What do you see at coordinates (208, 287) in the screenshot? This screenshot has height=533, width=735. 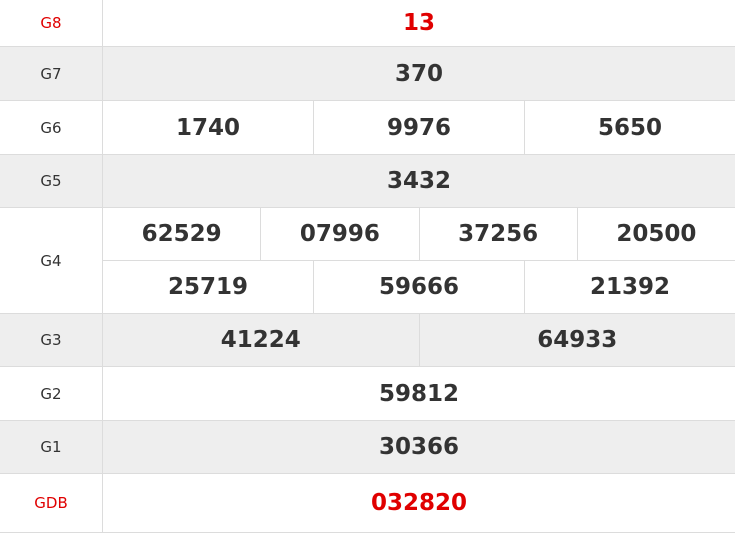 I see `prize-number: 25719` at bounding box center [208, 287].